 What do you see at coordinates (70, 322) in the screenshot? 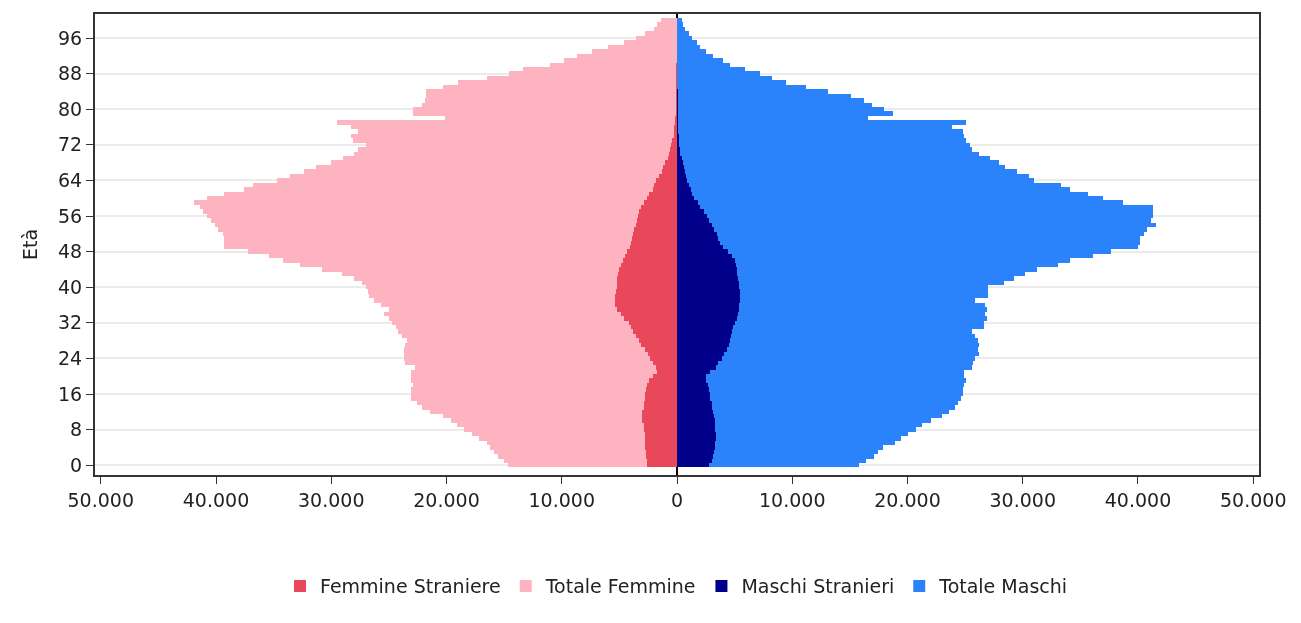
I see `y-tick-label: 32` at bounding box center [70, 322].